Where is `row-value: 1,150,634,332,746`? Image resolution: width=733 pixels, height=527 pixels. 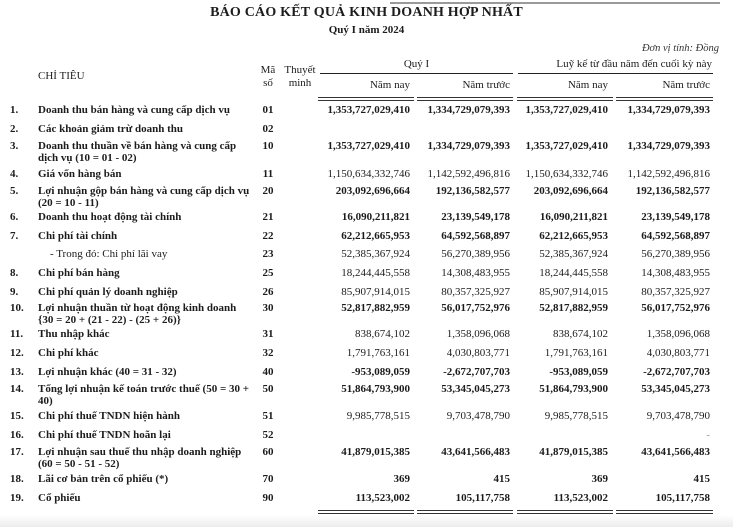 row-value: 1,150,634,332,746 is located at coordinates (567, 174).